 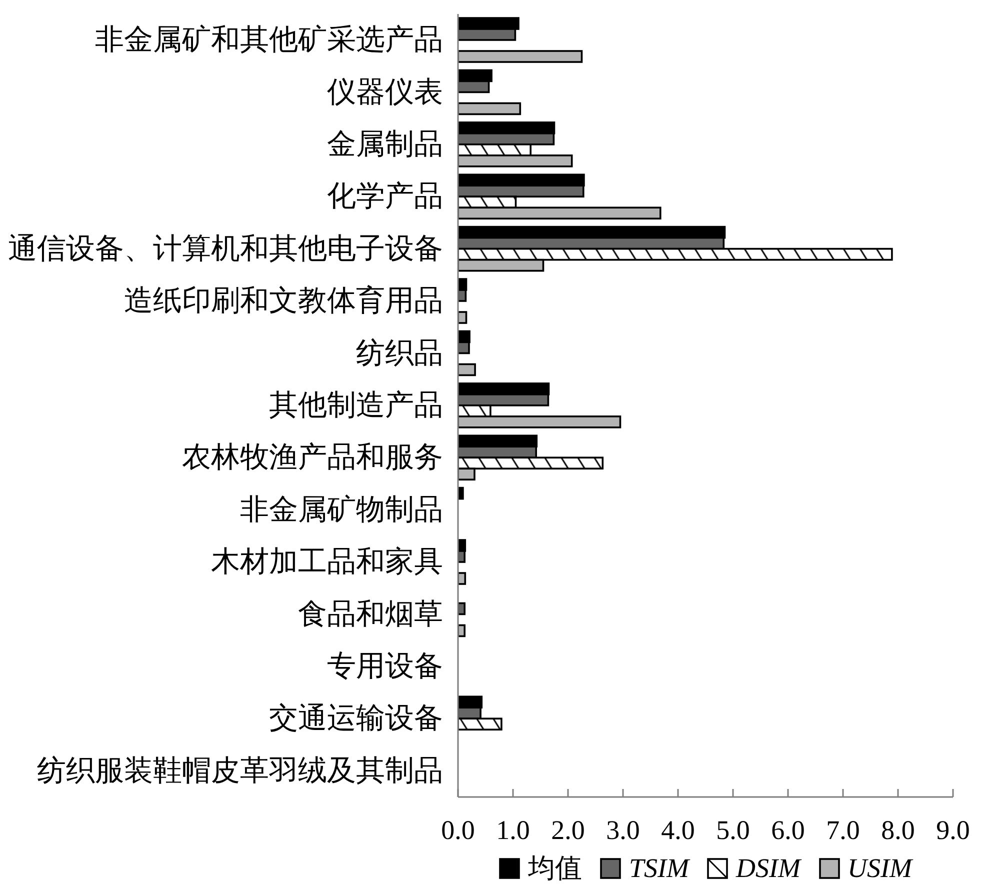 I want to click on x-tick-label: 8.0, so click(x=898, y=830).